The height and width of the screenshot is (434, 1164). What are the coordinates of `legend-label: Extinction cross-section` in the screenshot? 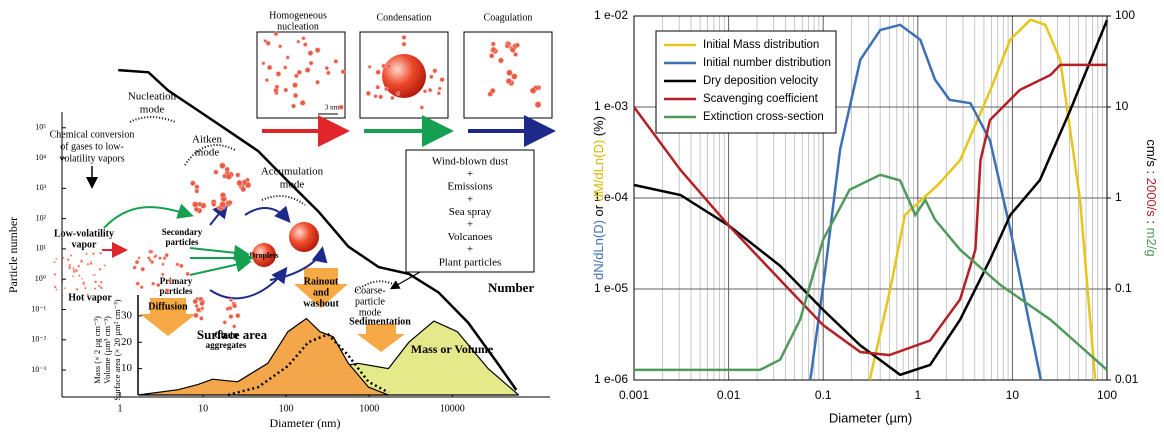 It's located at (763, 117).